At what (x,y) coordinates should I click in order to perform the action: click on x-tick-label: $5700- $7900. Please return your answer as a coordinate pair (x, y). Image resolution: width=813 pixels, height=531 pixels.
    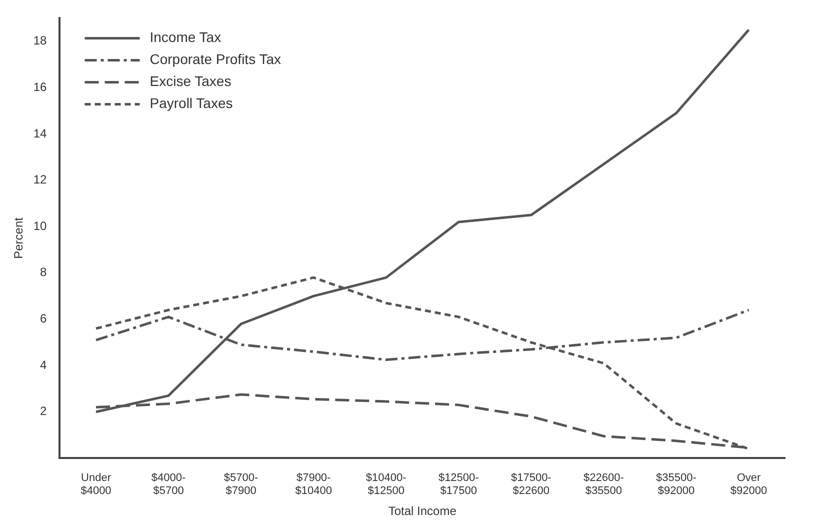
    Looking at the image, I should click on (241, 485).